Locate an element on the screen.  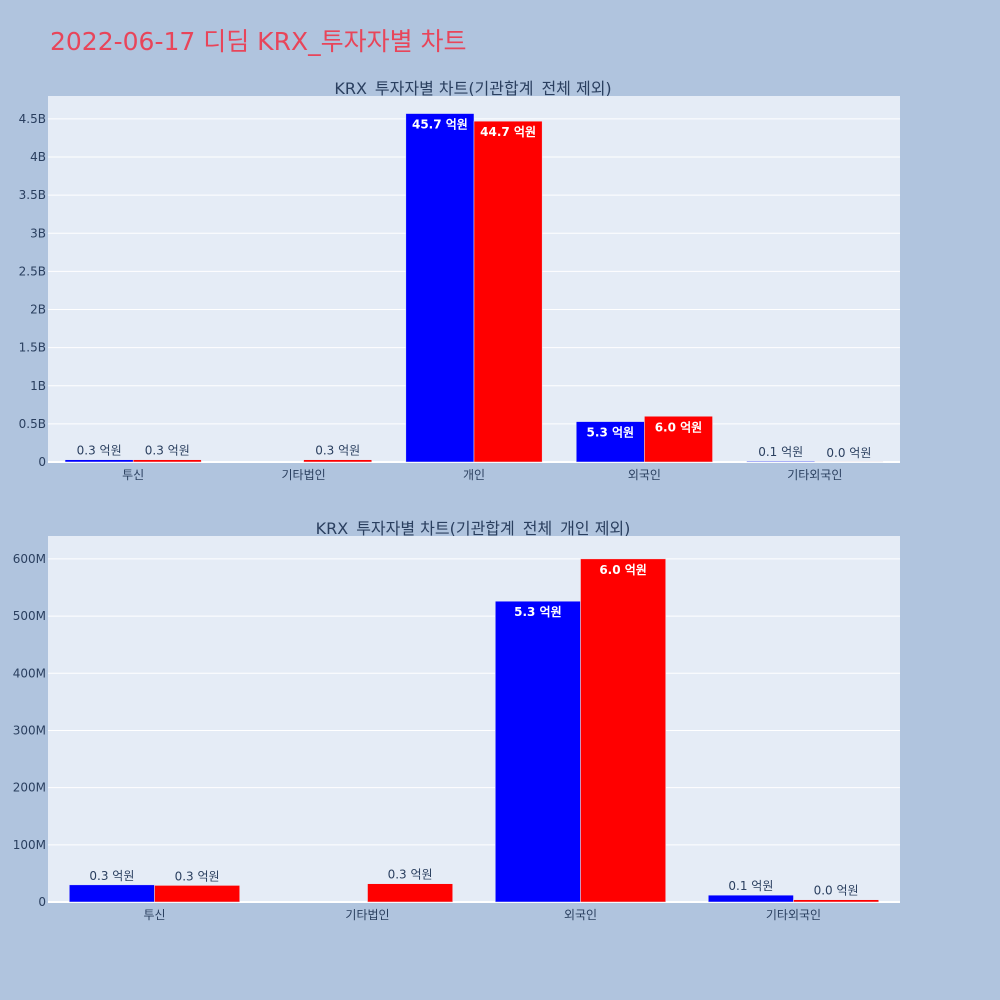
y-tick-label: 600M is located at coordinates (29, 559).